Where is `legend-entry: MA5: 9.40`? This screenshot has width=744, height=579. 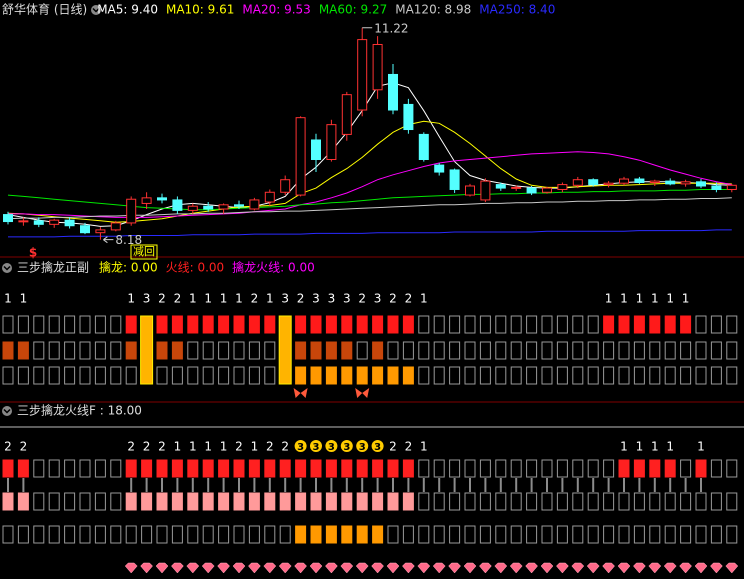 legend-entry: MA5: 9.40 is located at coordinates (127, 10).